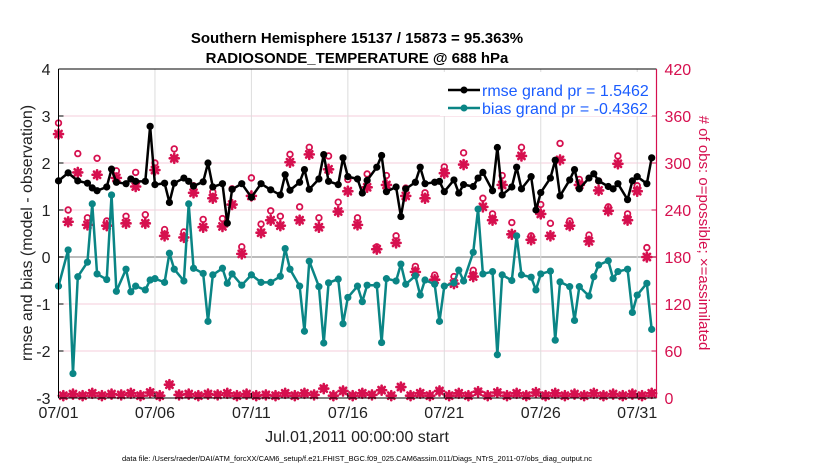 The height and width of the screenshot is (470, 830). Describe the element at coordinates (674, 352) in the screenshot. I see `y-right-tick-label: 60` at that location.